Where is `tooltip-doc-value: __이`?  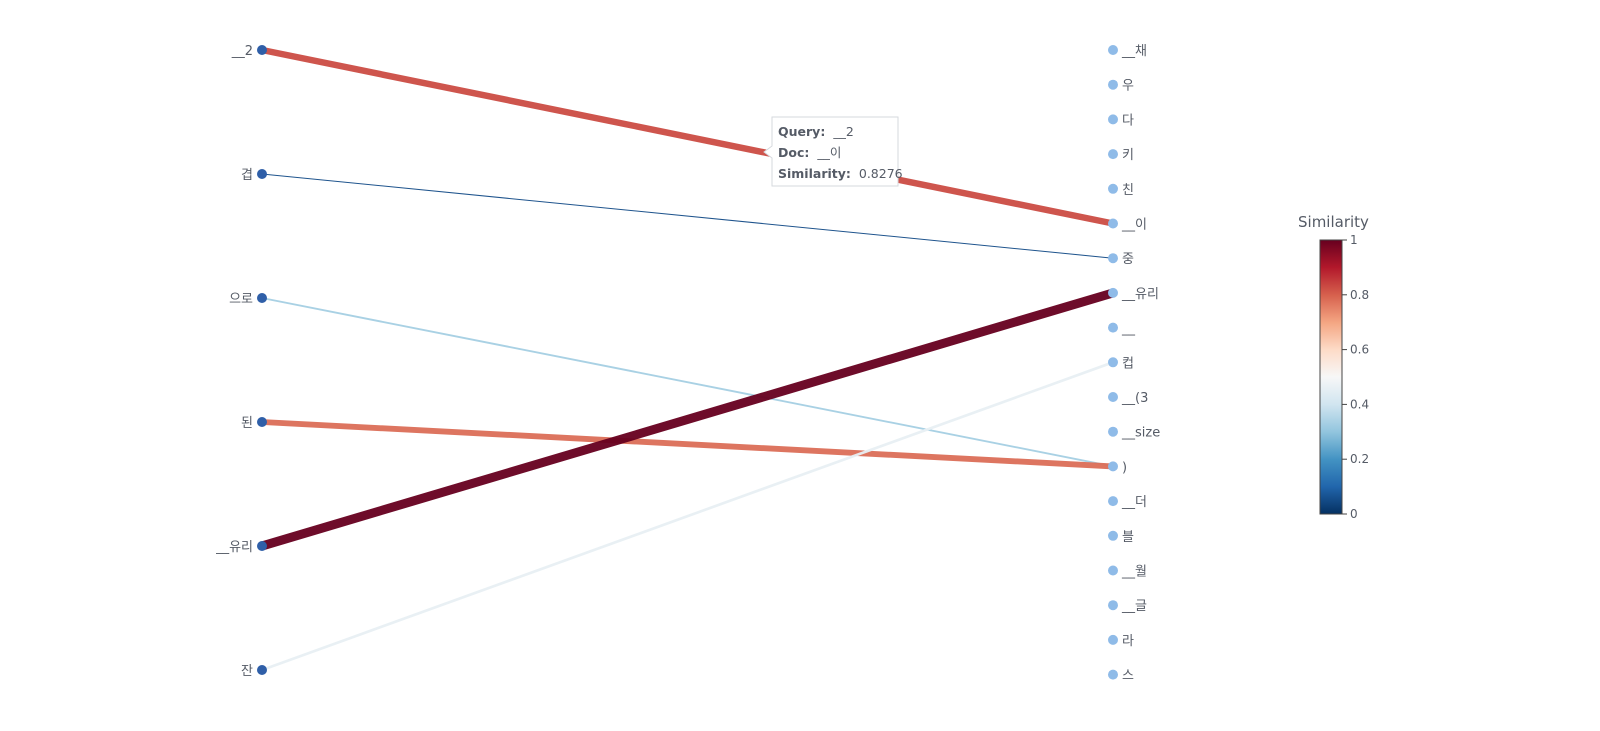 tooltip-doc-value: __이 is located at coordinates (828, 152).